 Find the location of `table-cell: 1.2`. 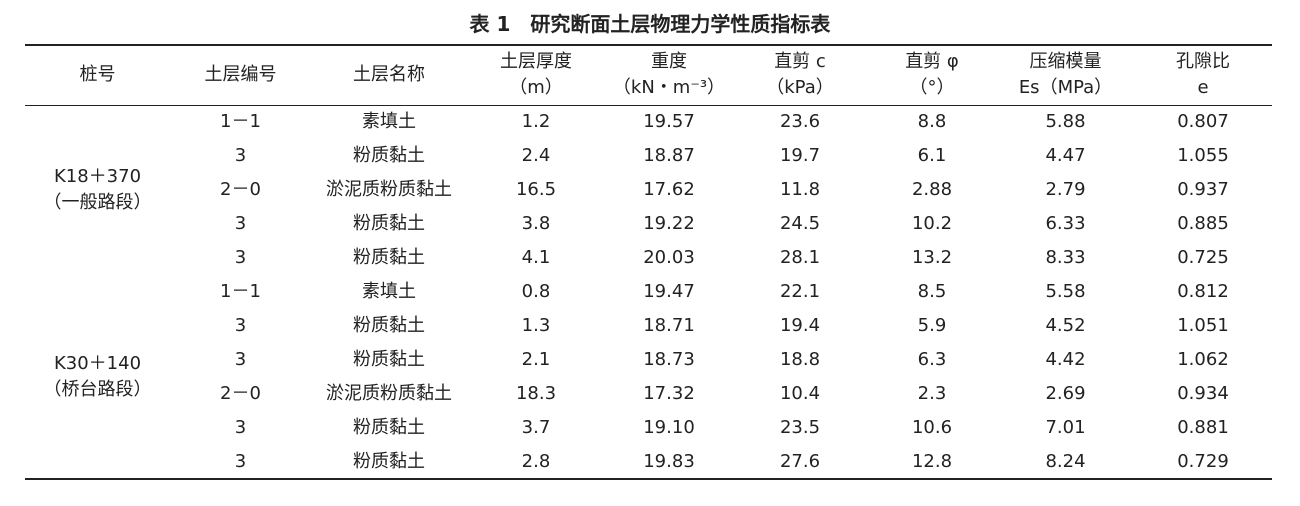

table-cell: 1.2 is located at coordinates (536, 122).